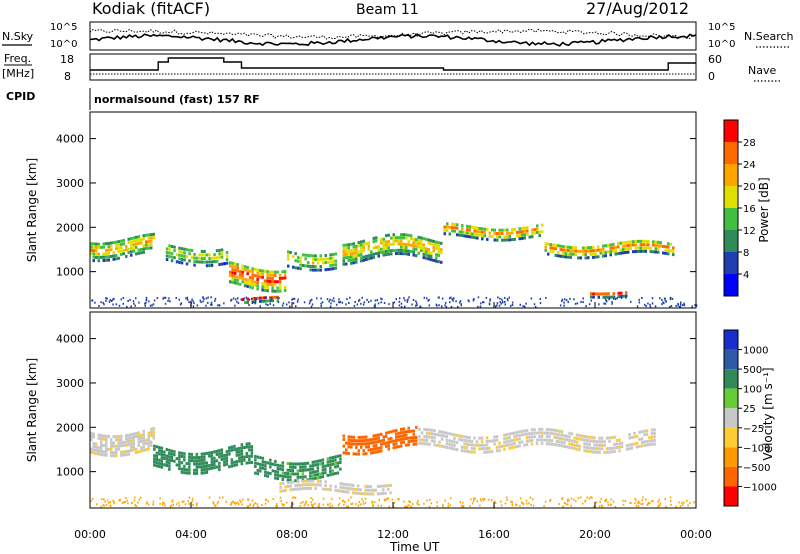  What do you see at coordinates (731, 418) in the screenshot?
I see `colorbar-swatch` at bounding box center [731, 418].